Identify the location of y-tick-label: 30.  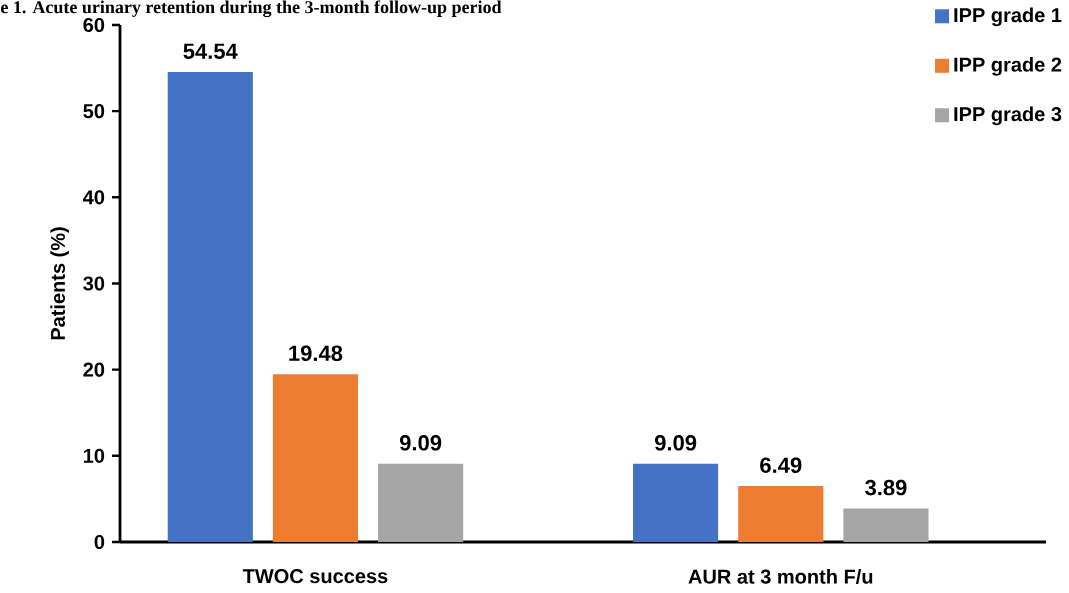
(94, 283).